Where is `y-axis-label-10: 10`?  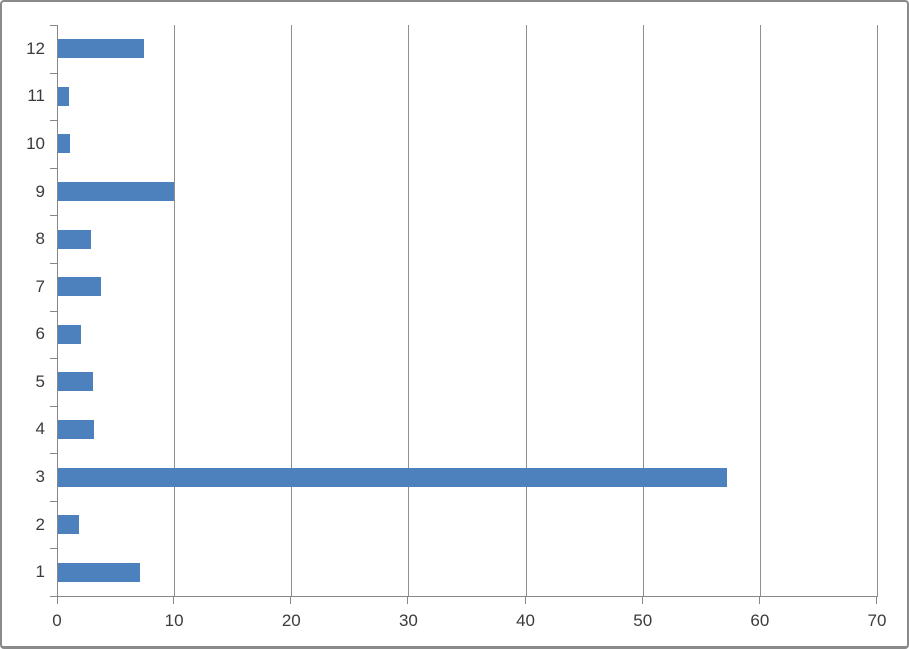
y-axis-label-10: 10 is located at coordinates (35, 143).